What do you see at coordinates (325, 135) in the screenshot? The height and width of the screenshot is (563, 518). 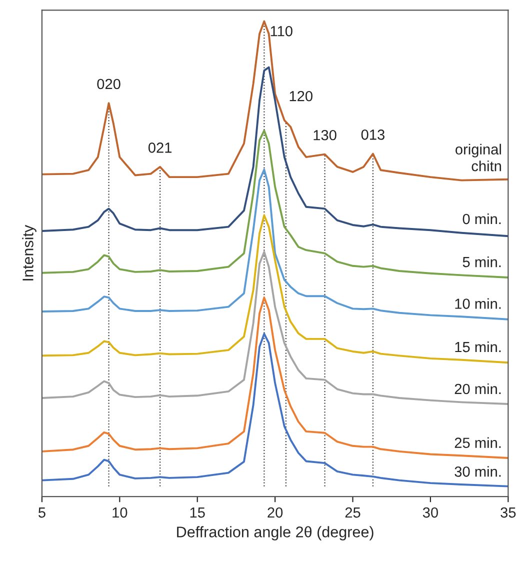 I see `annotation: 130` at bounding box center [325, 135].